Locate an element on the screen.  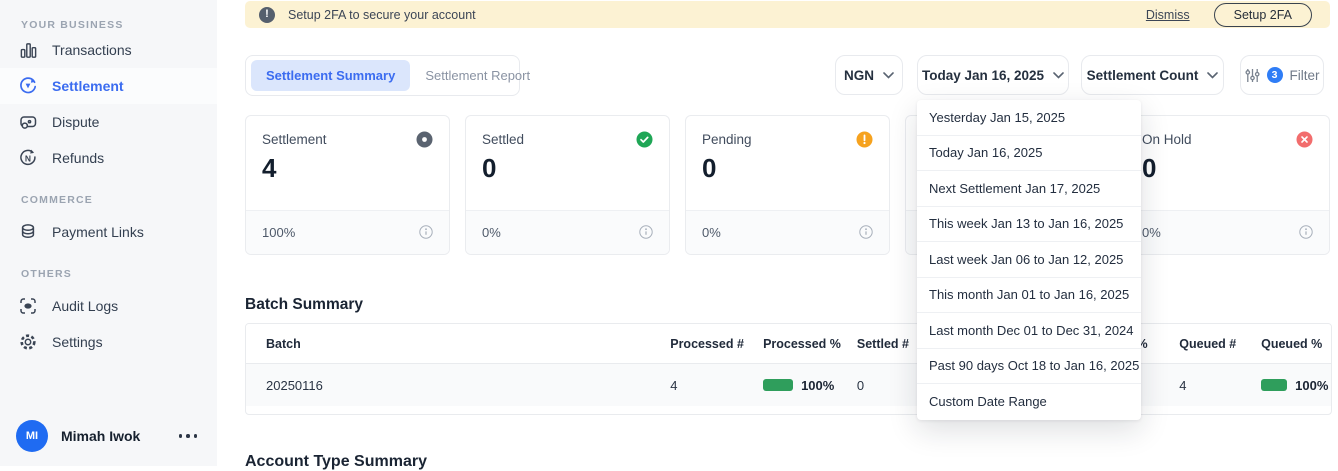
dropdown-item-last-week: Last week Jan 06 to Jan 12, 2025 is located at coordinates (1029, 260).